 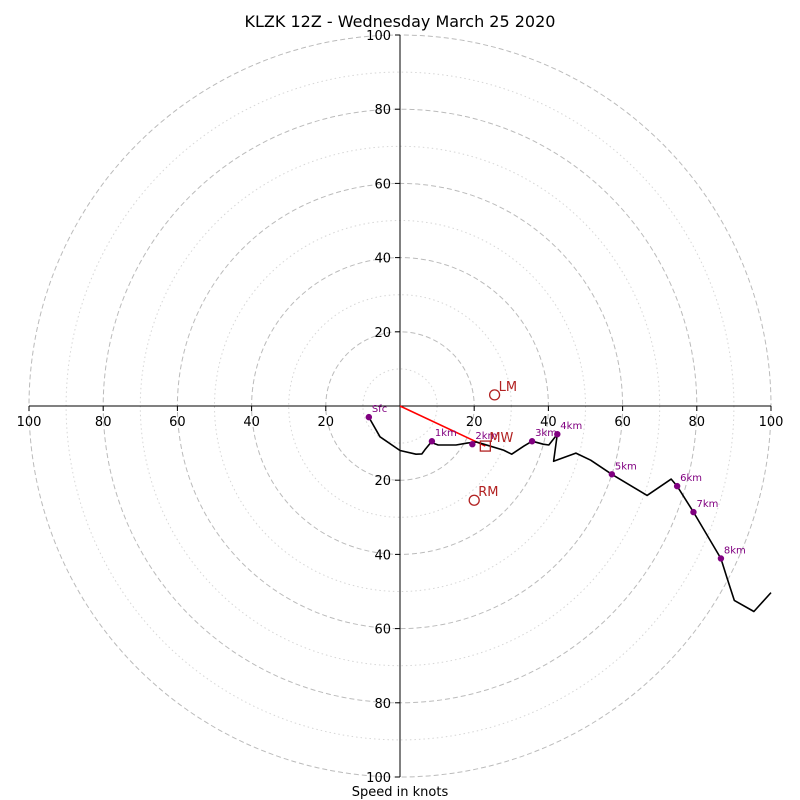 What do you see at coordinates (485, 446) in the screenshot?
I see `storm-motion-mw-marker` at bounding box center [485, 446].